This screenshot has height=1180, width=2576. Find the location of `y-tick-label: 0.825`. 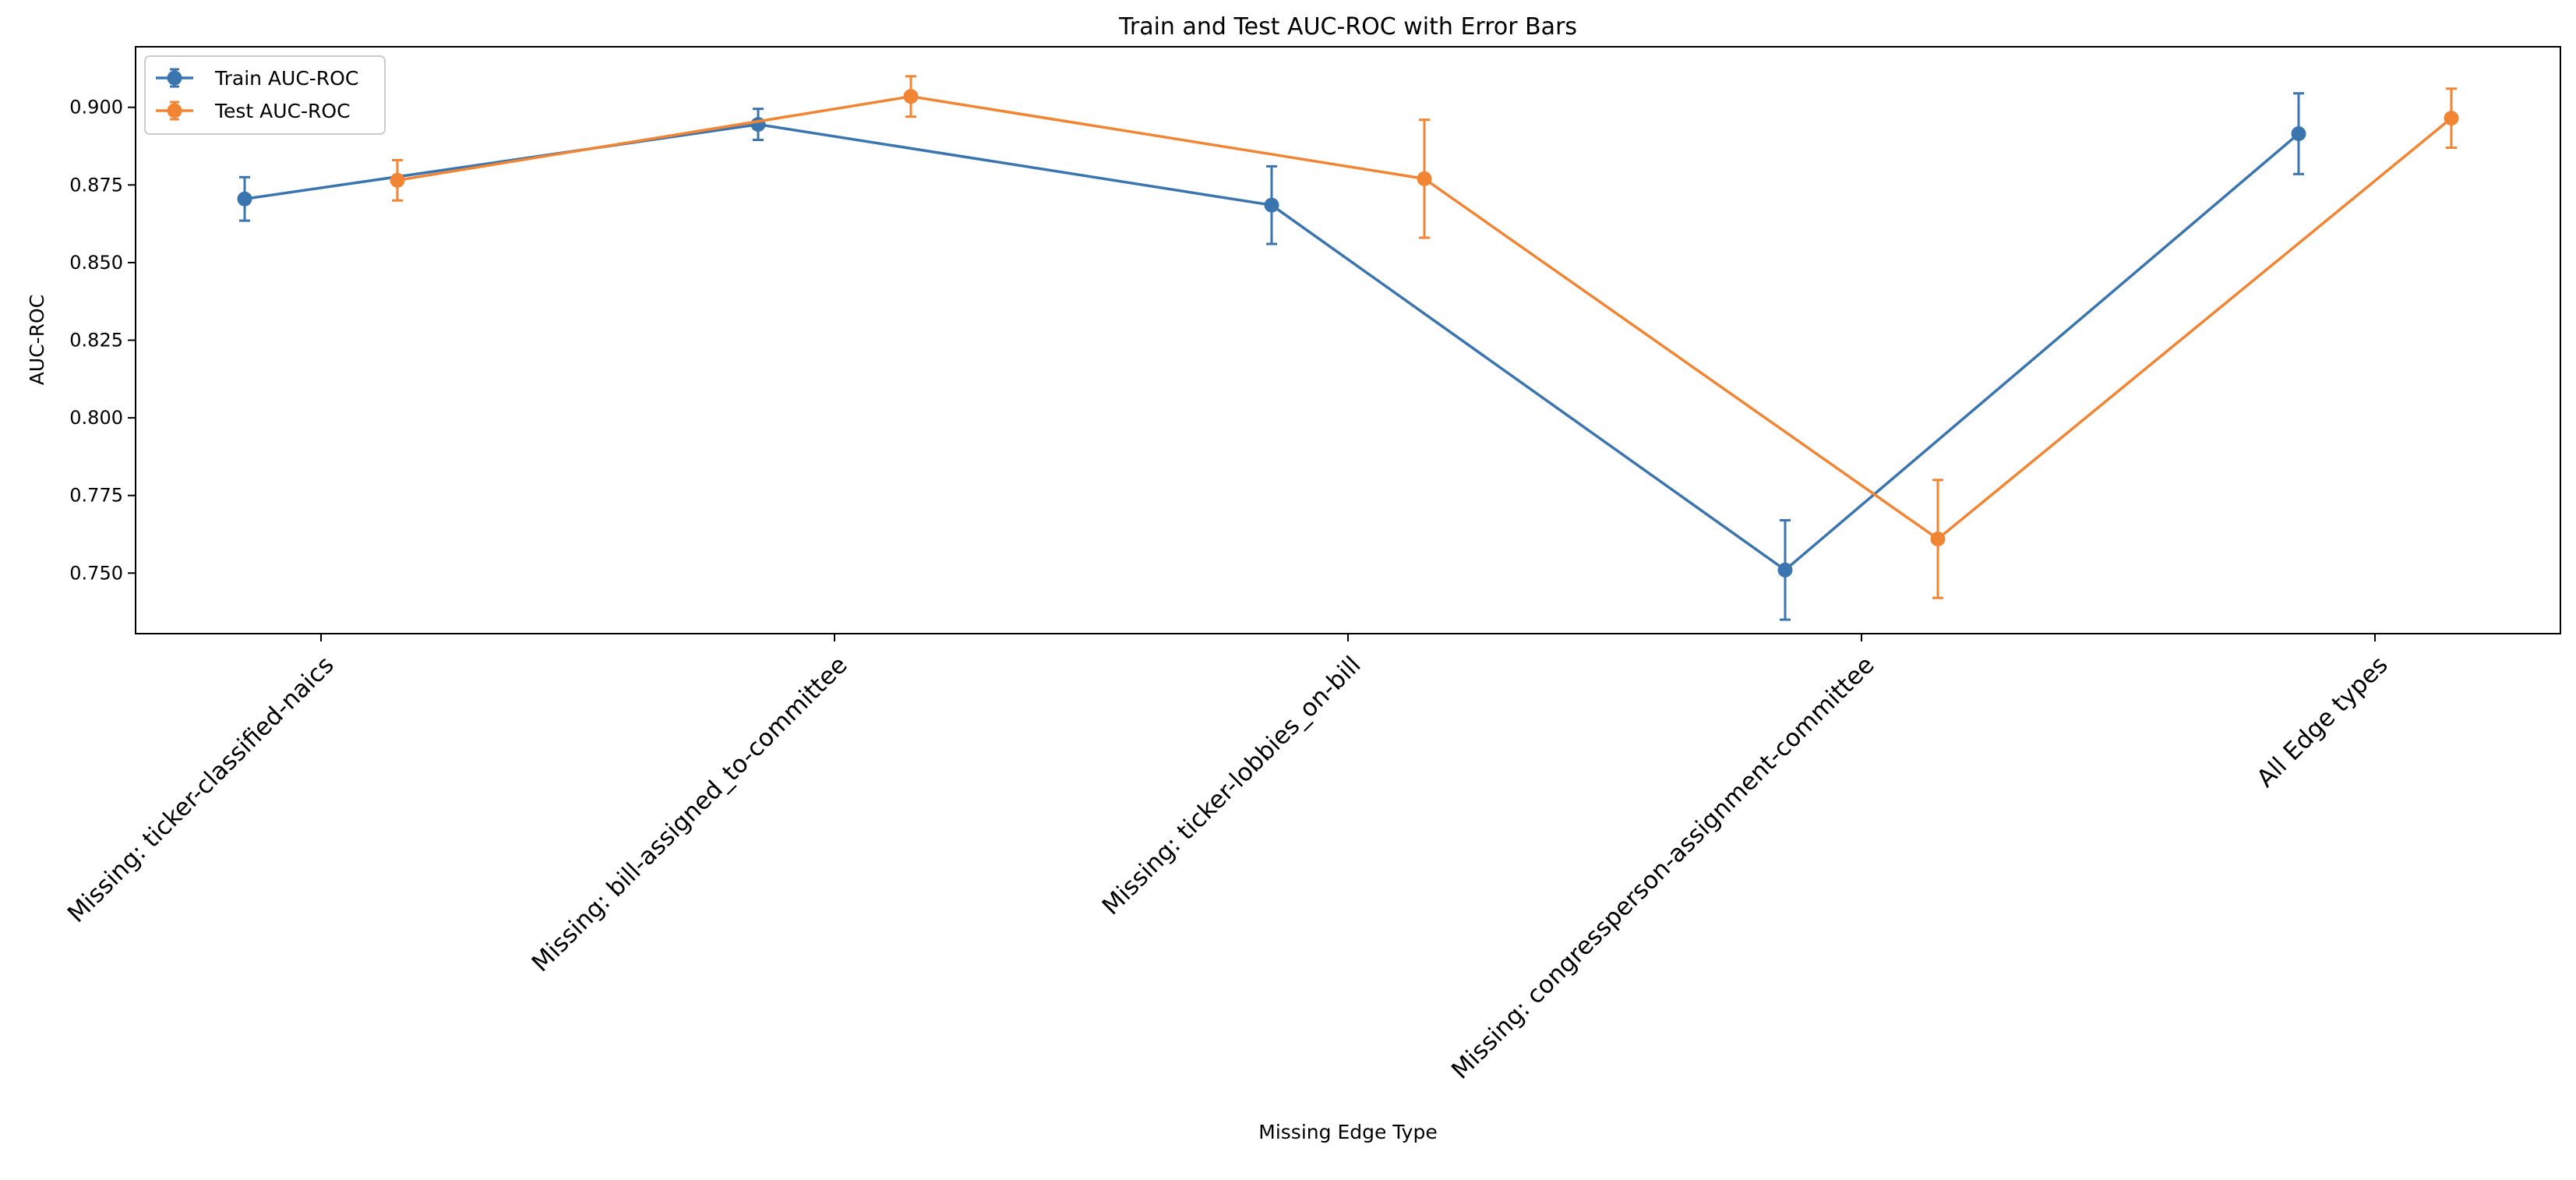

y-tick-label: 0.825 is located at coordinates (96, 341).